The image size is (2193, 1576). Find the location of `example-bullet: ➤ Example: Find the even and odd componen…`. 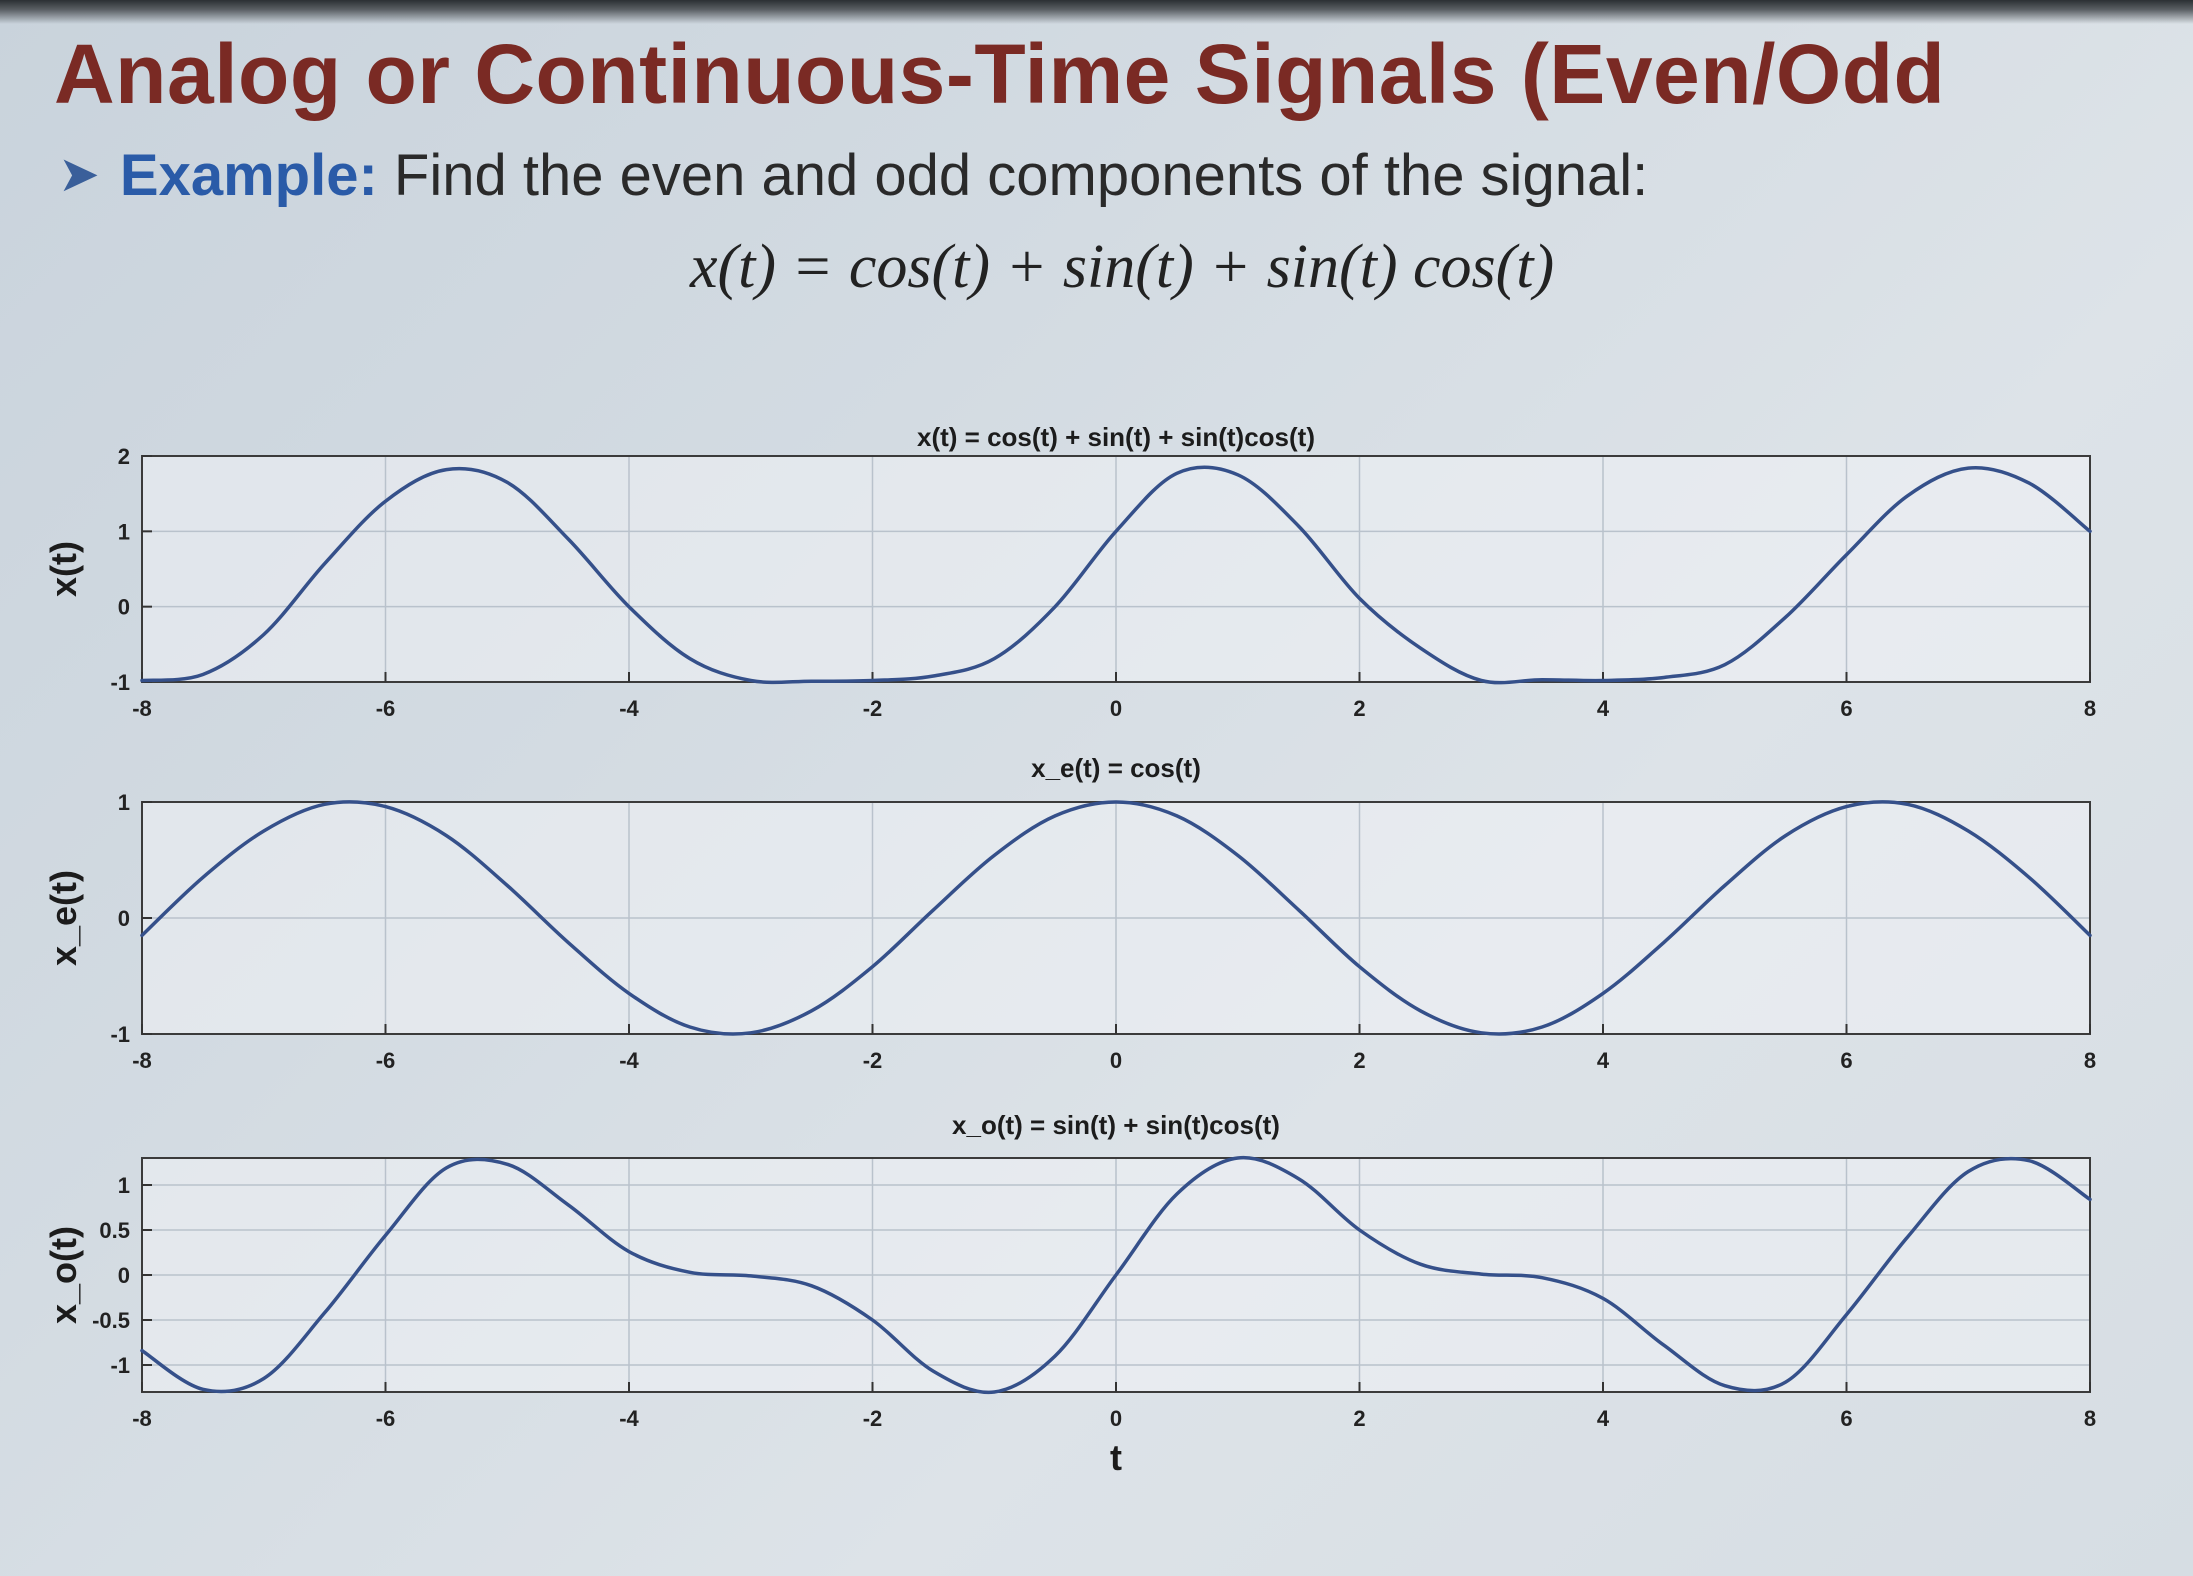

example-bullet: ➤ Example: Find the even and odd componen… is located at coordinates (853, 175).